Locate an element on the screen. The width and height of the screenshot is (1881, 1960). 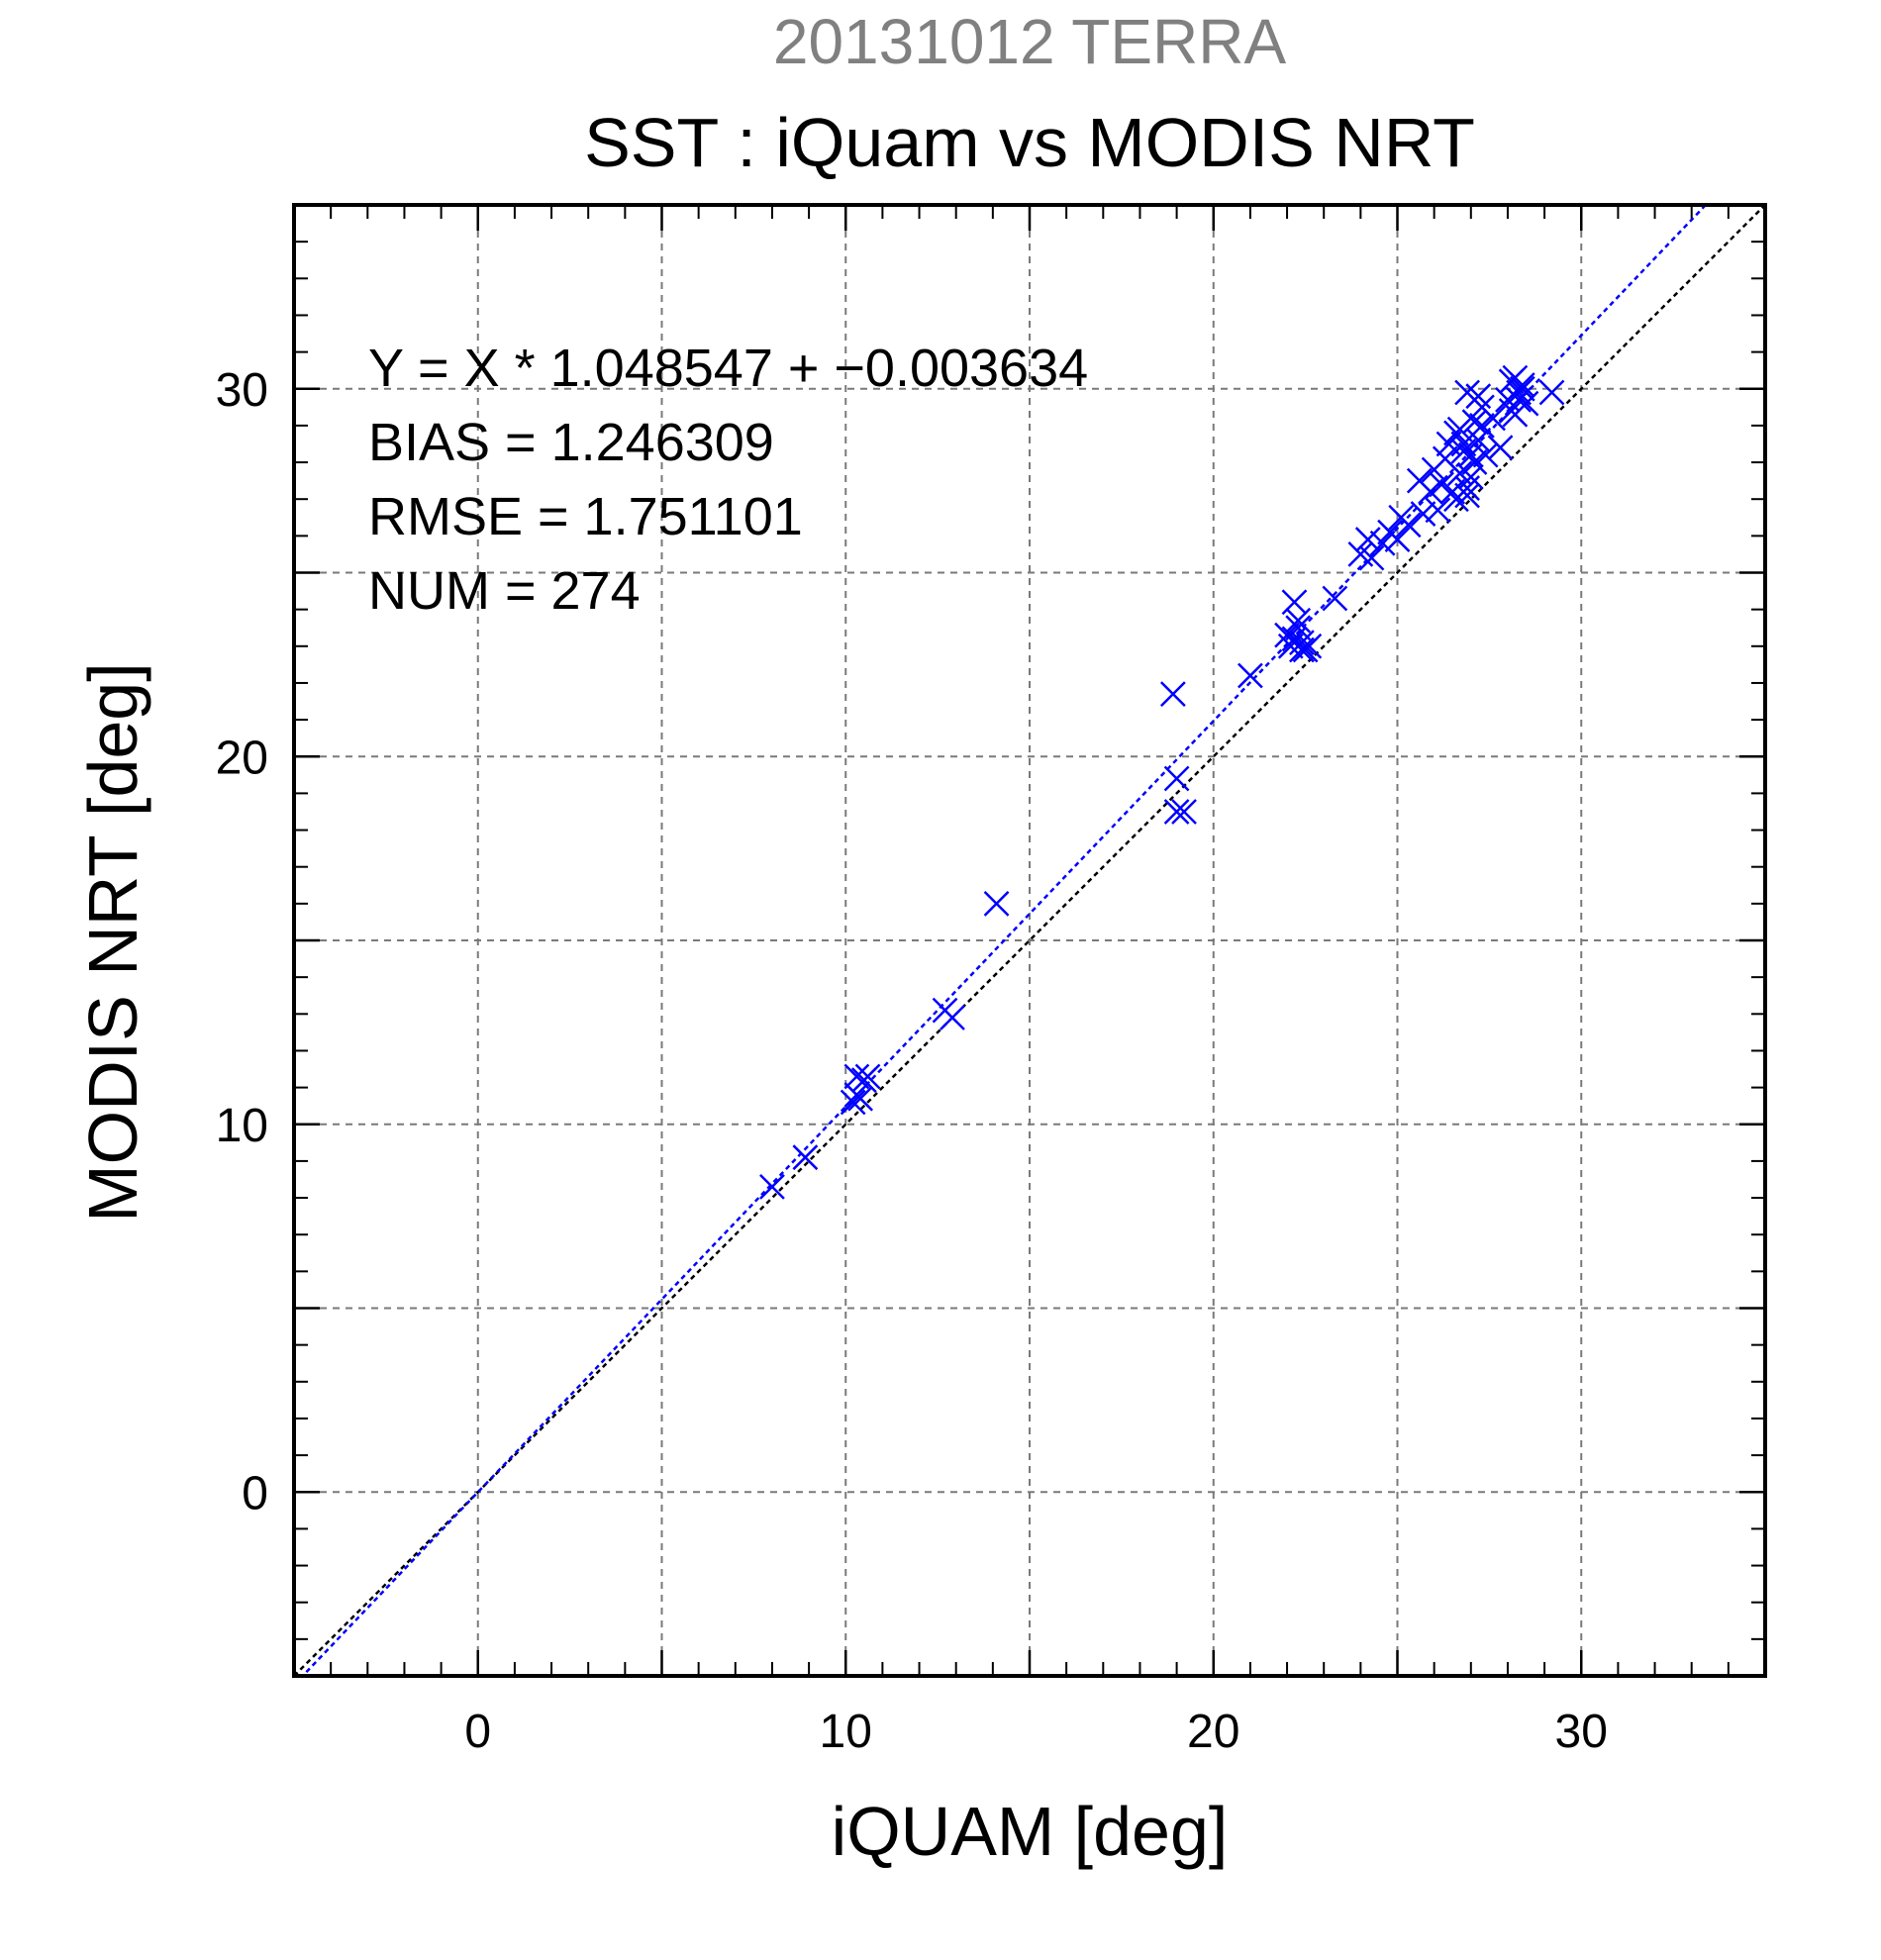
x-tick-label: 30 is located at coordinates (1581, 1732).